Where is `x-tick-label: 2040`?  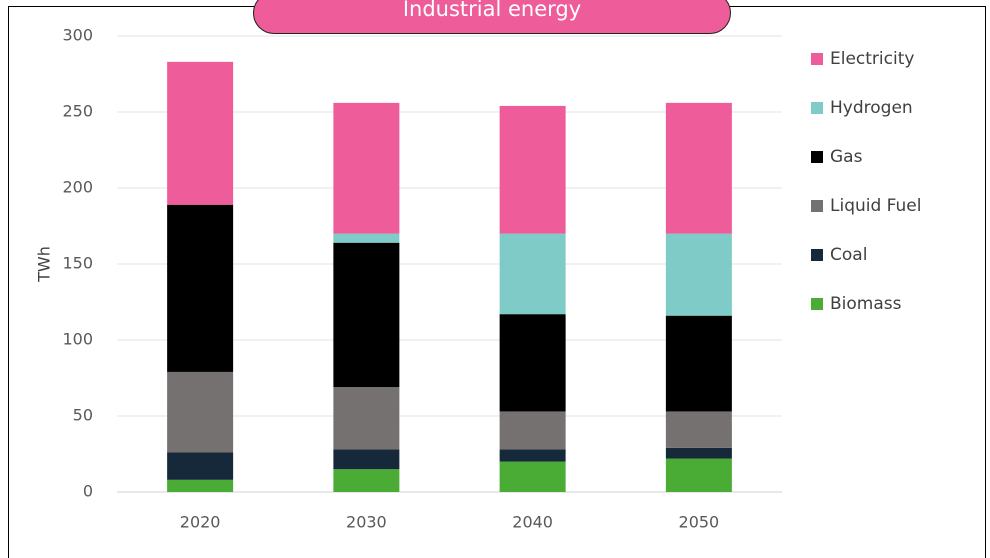
x-tick-label: 2040 is located at coordinates (532, 522).